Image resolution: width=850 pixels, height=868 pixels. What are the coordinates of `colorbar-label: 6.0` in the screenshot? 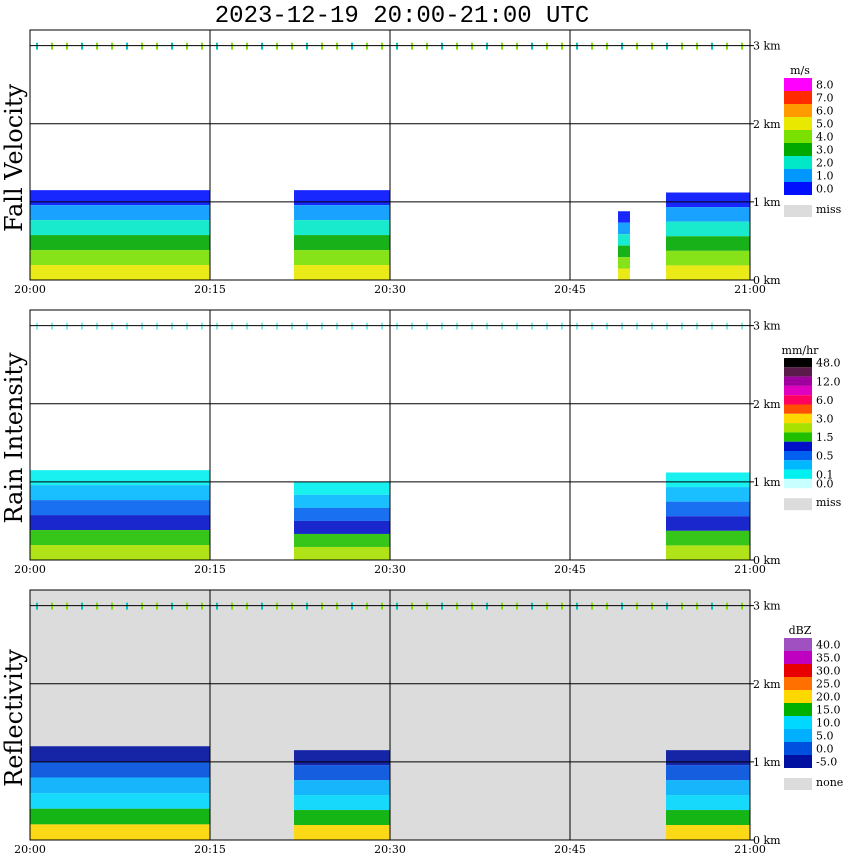 It's located at (825, 400).